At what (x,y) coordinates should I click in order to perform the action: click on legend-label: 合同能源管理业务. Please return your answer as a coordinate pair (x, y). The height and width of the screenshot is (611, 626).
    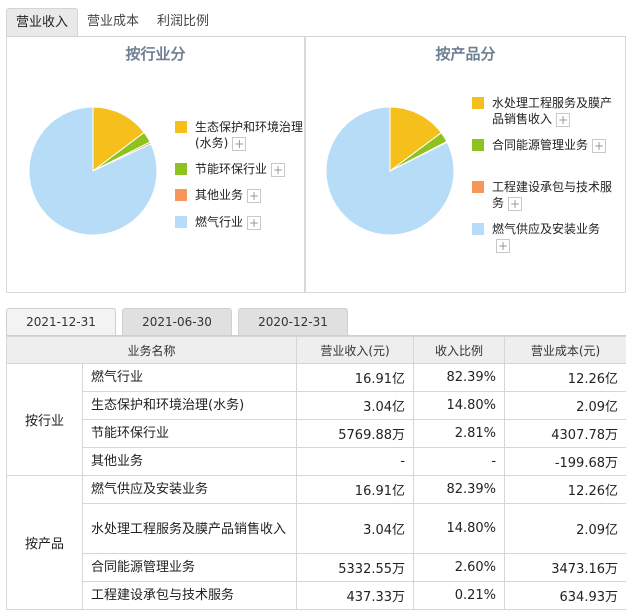
    Looking at the image, I should click on (540, 145).